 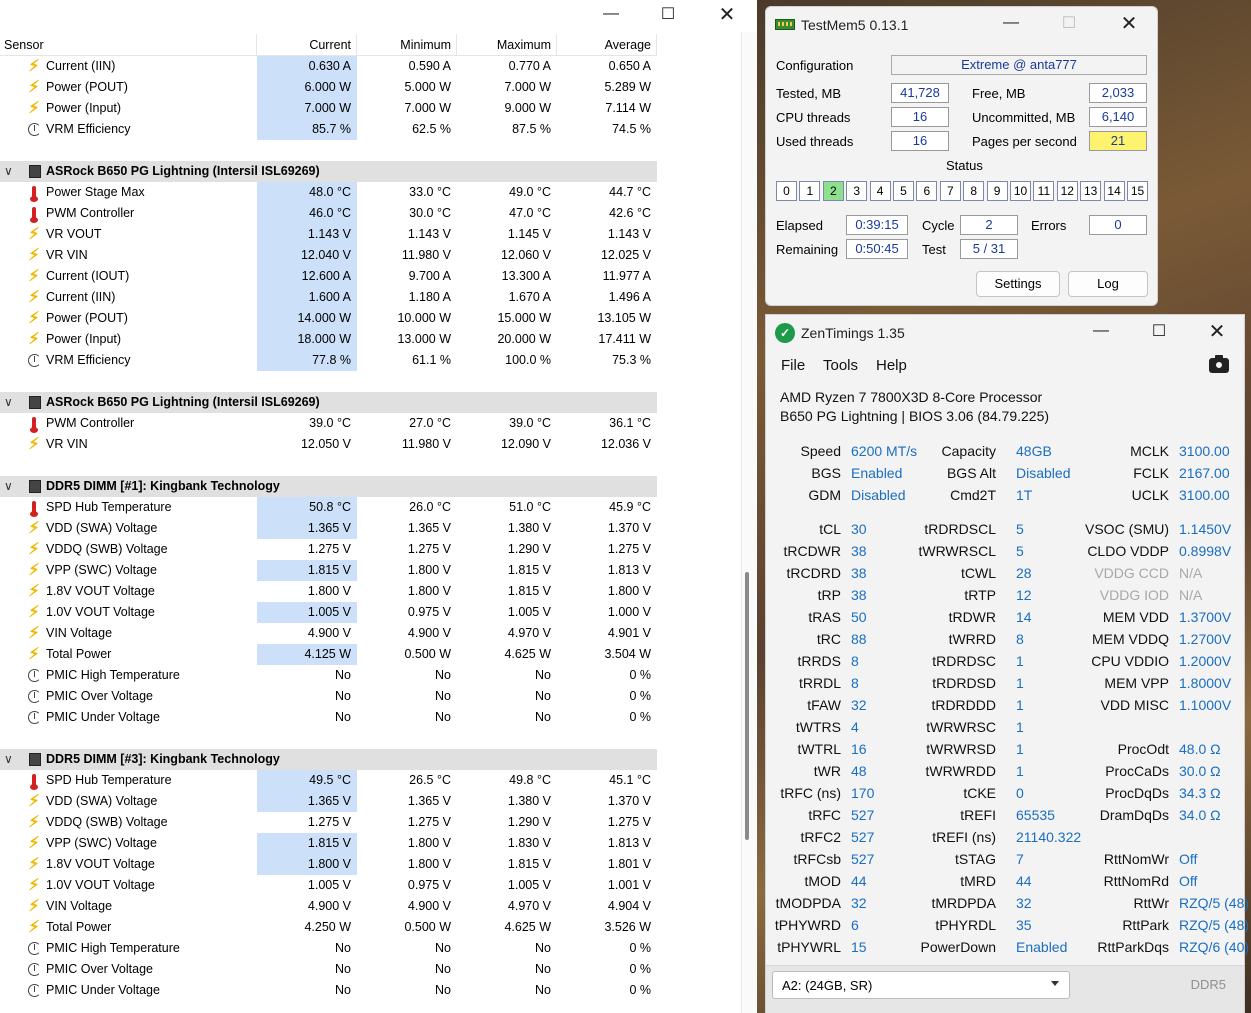 What do you see at coordinates (1200, 793) in the screenshot?
I see `timing-value: 34.3 Ω` at bounding box center [1200, 793].